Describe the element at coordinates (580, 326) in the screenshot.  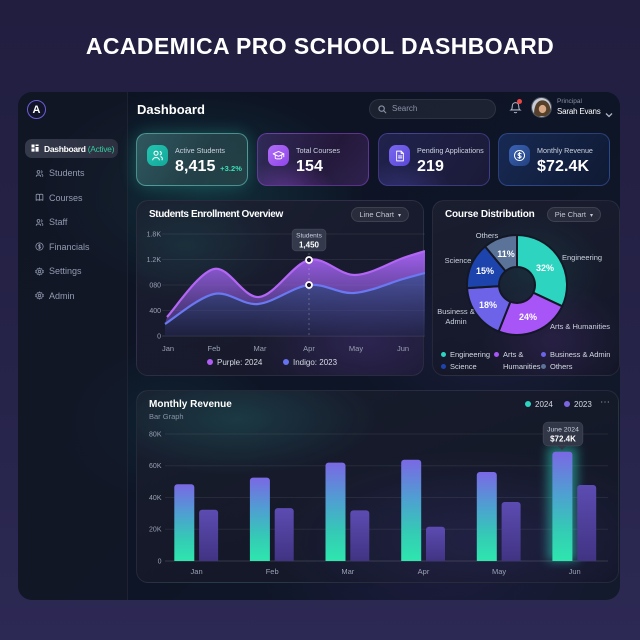
I see `svg-text: Arts & Humanities` at that location.